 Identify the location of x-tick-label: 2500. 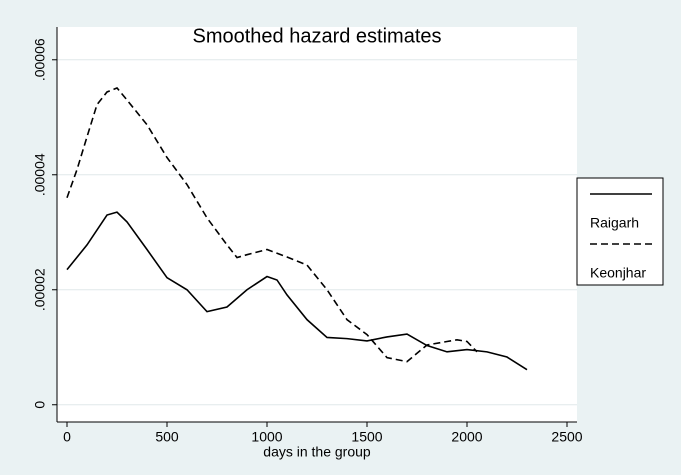
(566, 437).